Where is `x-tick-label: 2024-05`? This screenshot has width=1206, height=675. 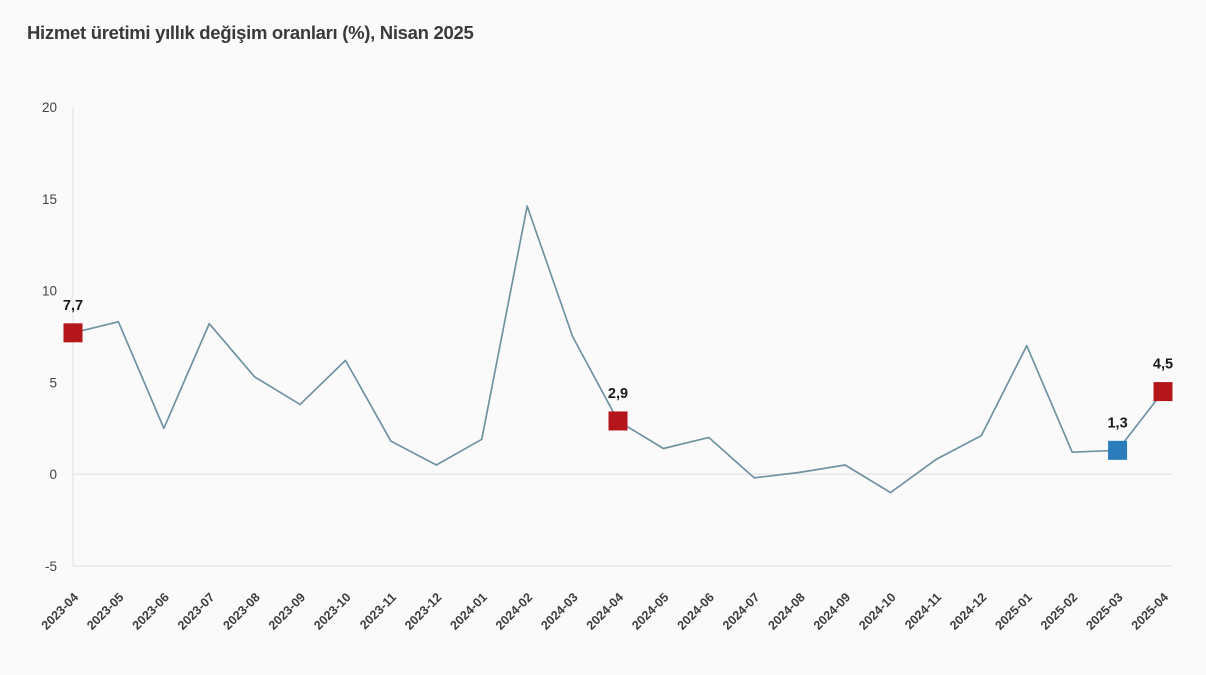
x-tick-label: 2024-05 is located at coordinates (650, 611).